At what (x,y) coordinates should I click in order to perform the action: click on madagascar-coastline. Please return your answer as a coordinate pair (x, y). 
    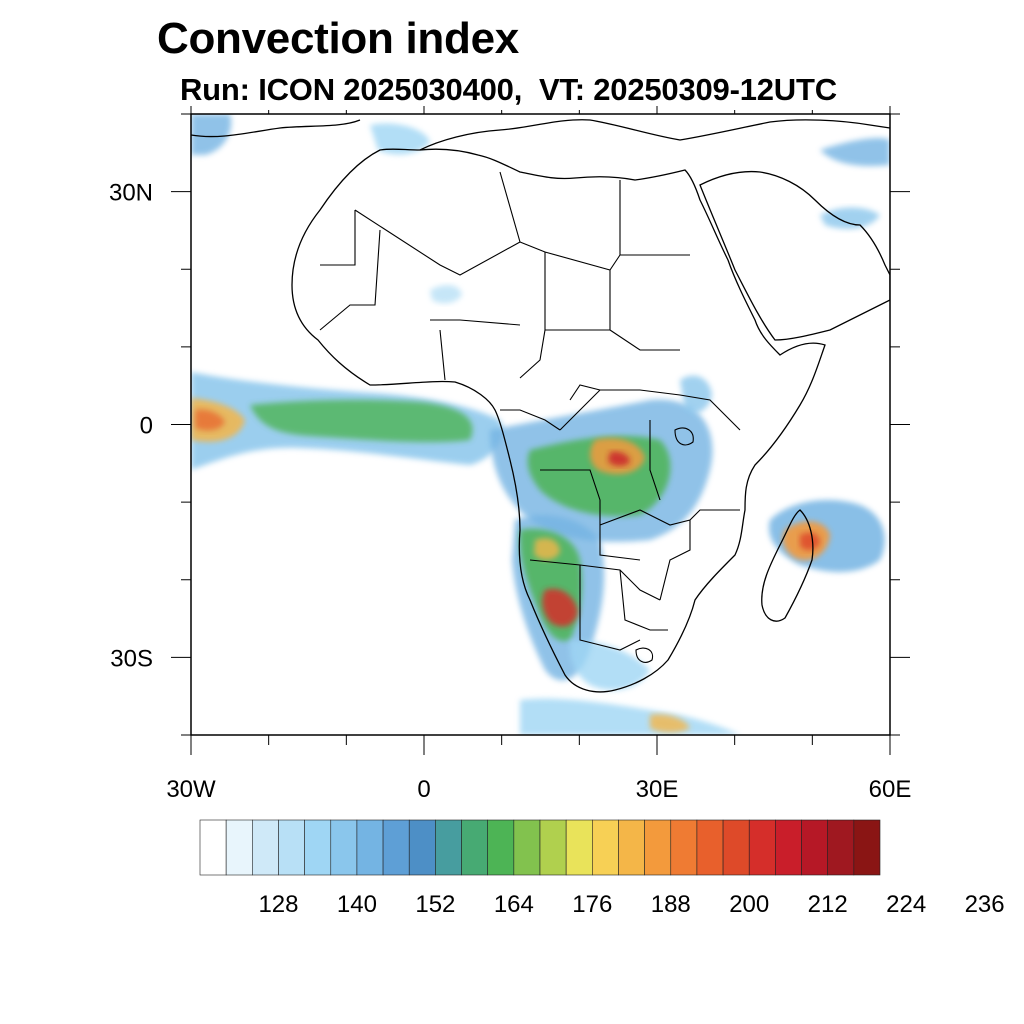
    Looking at the image, I should click on (787, 565).